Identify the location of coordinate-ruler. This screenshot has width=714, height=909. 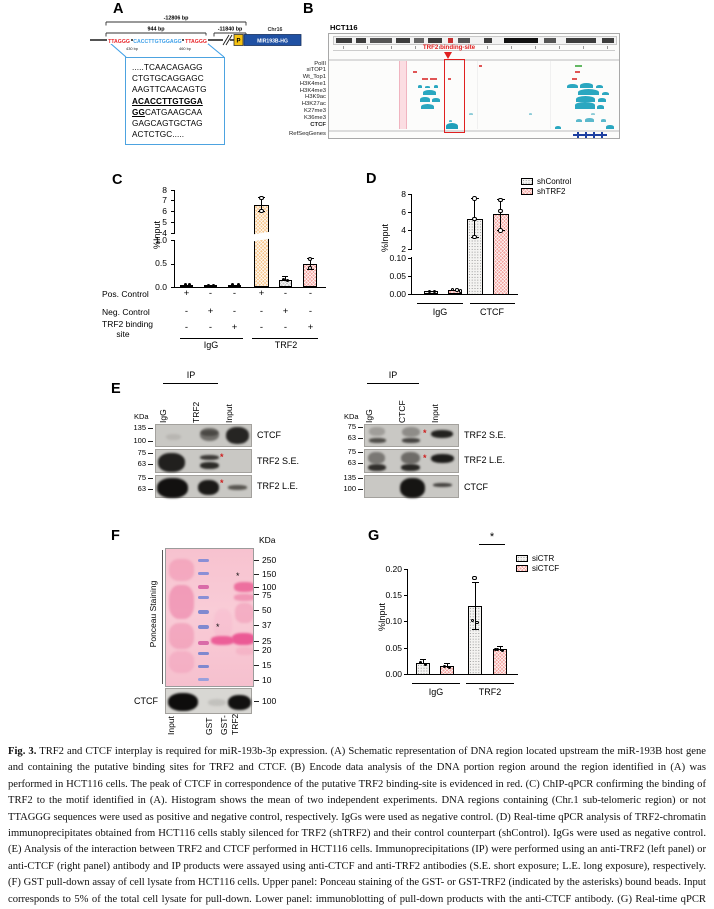
(474, 48).